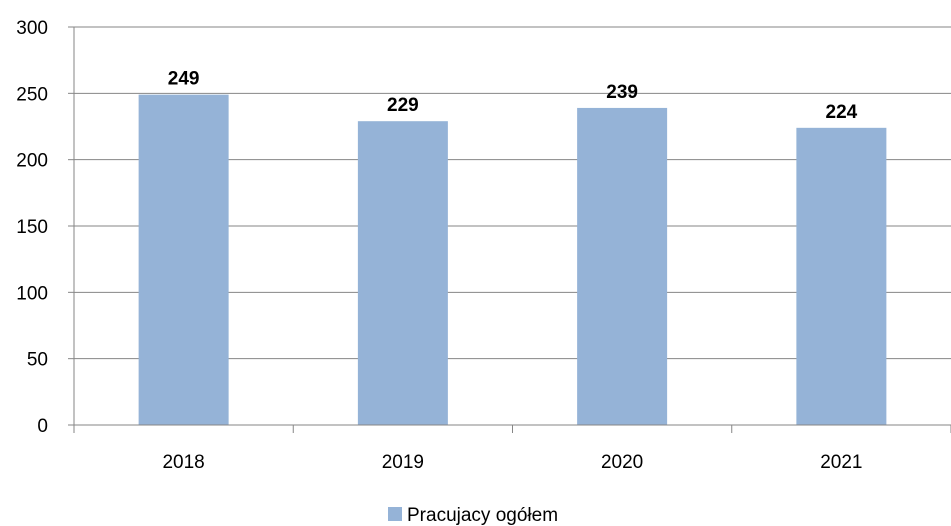 The height and width of the screenshot is (526, 951). I want to click on data-label: 229, so click(403, 105).